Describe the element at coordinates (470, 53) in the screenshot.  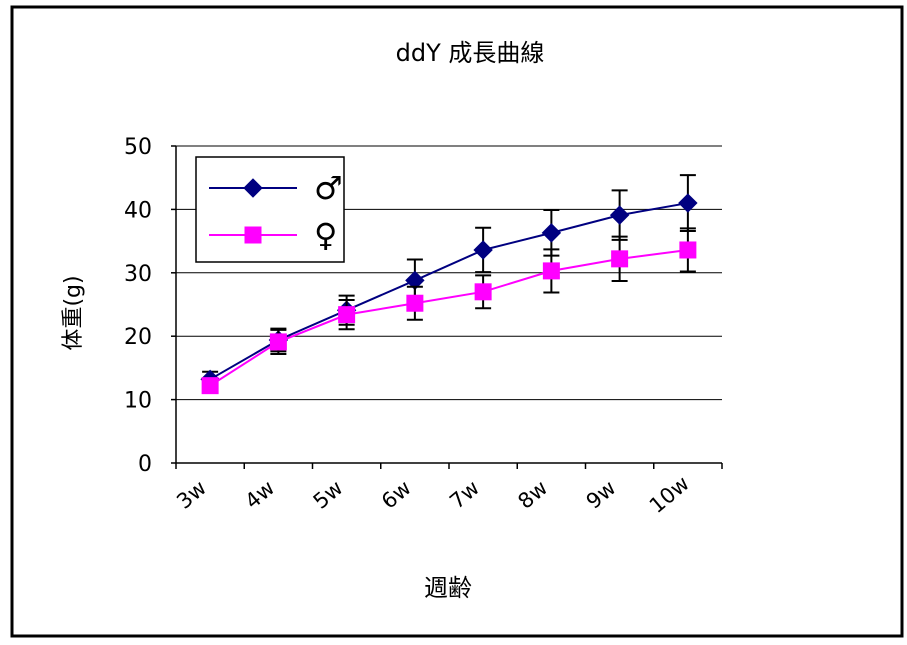
I see `chart-title: ddY 成長曲線` at that location.